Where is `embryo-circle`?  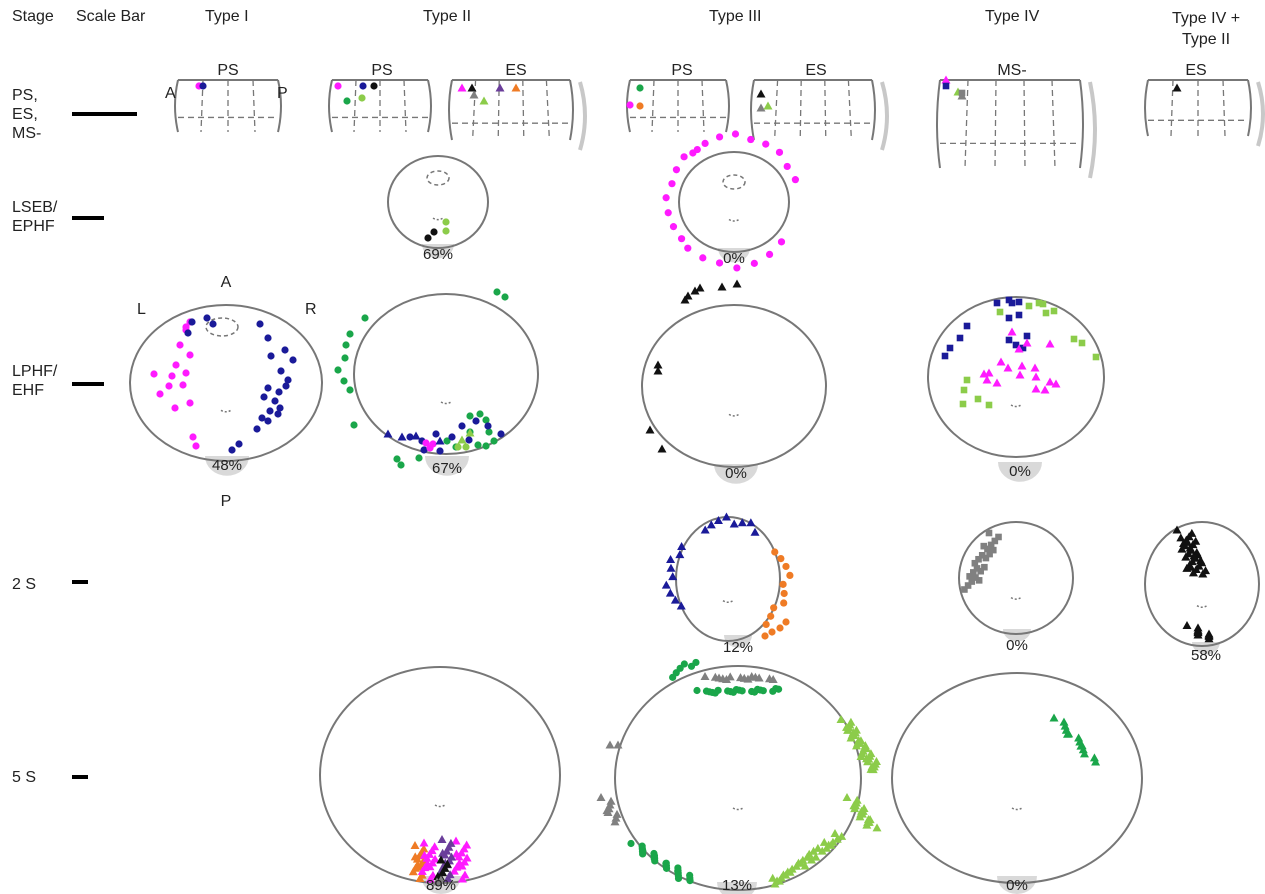
embryo-circle is located at coordinates (734, 386).